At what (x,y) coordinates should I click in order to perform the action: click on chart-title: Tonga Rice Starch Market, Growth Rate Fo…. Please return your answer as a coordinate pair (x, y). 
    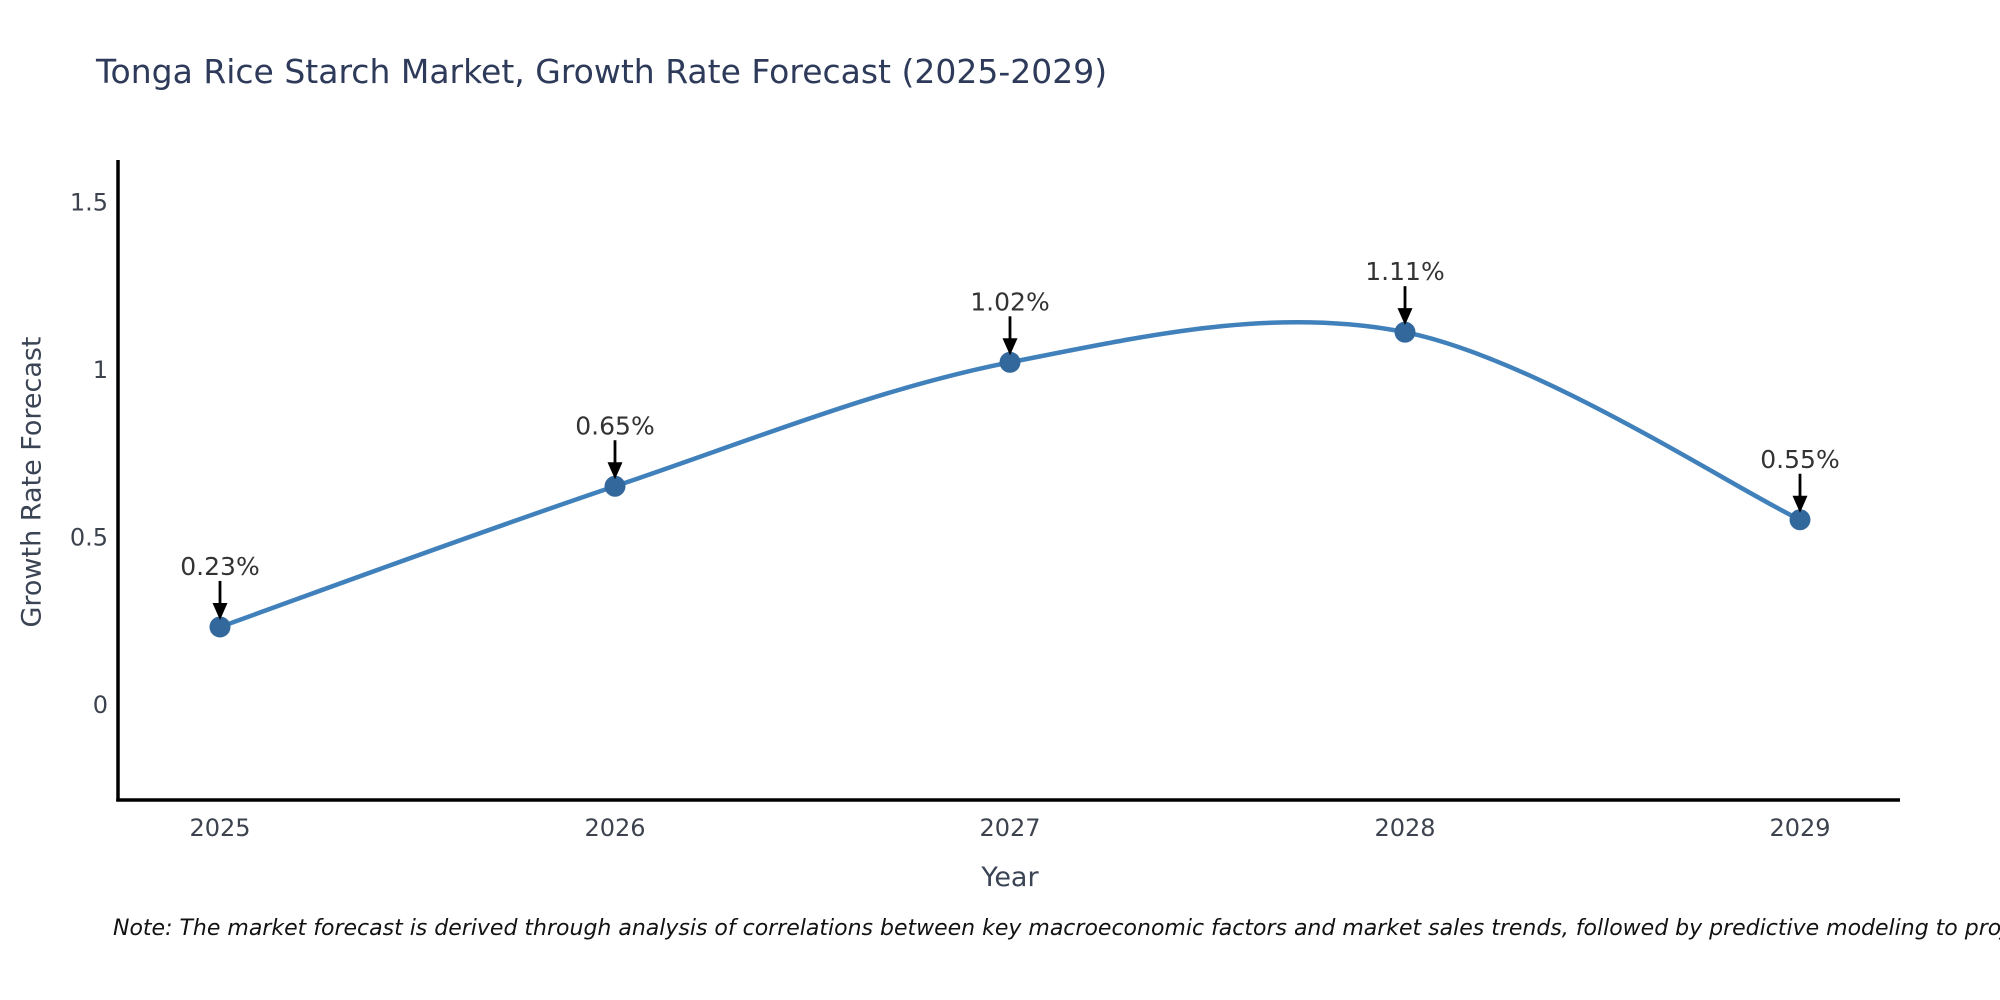
    Looking at the image, I should click on (602, 71).